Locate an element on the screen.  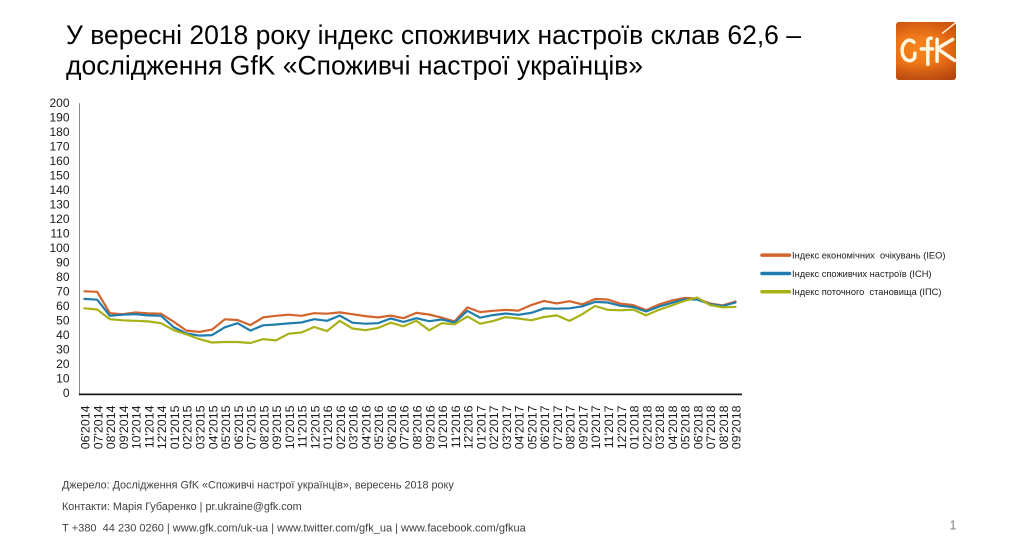
svg-text: 09'2014 is located at coordinates (124, 427).